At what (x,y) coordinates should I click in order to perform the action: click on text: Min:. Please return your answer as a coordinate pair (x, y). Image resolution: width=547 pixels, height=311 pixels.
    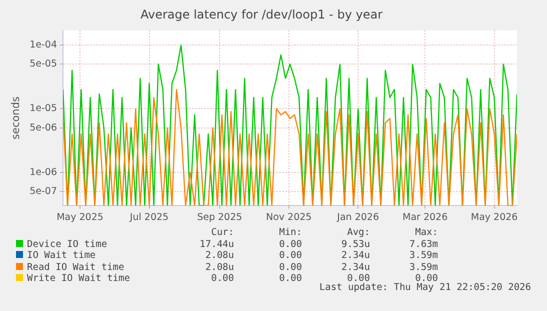
    Looking at the image, I should click on (290, 232).